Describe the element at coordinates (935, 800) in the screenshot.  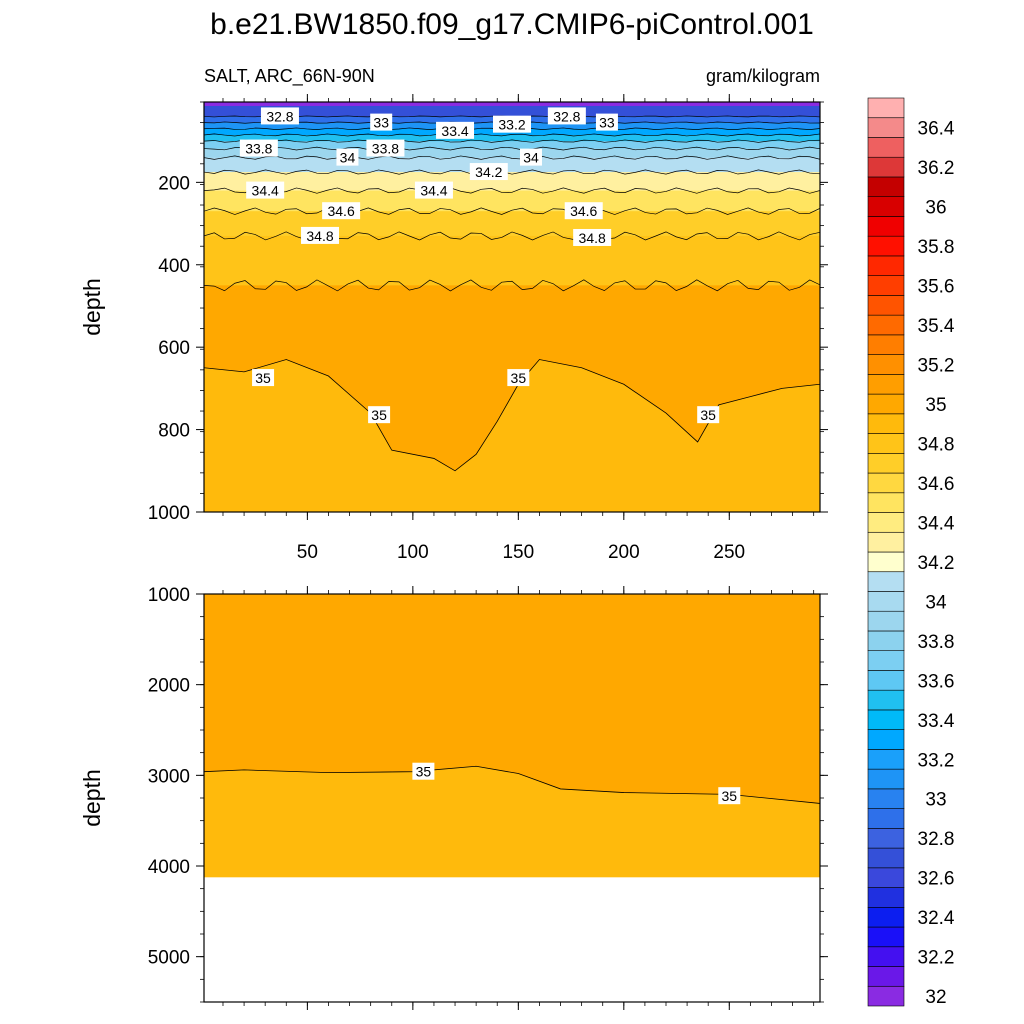
I see `colorbar-label: 33` at that location.